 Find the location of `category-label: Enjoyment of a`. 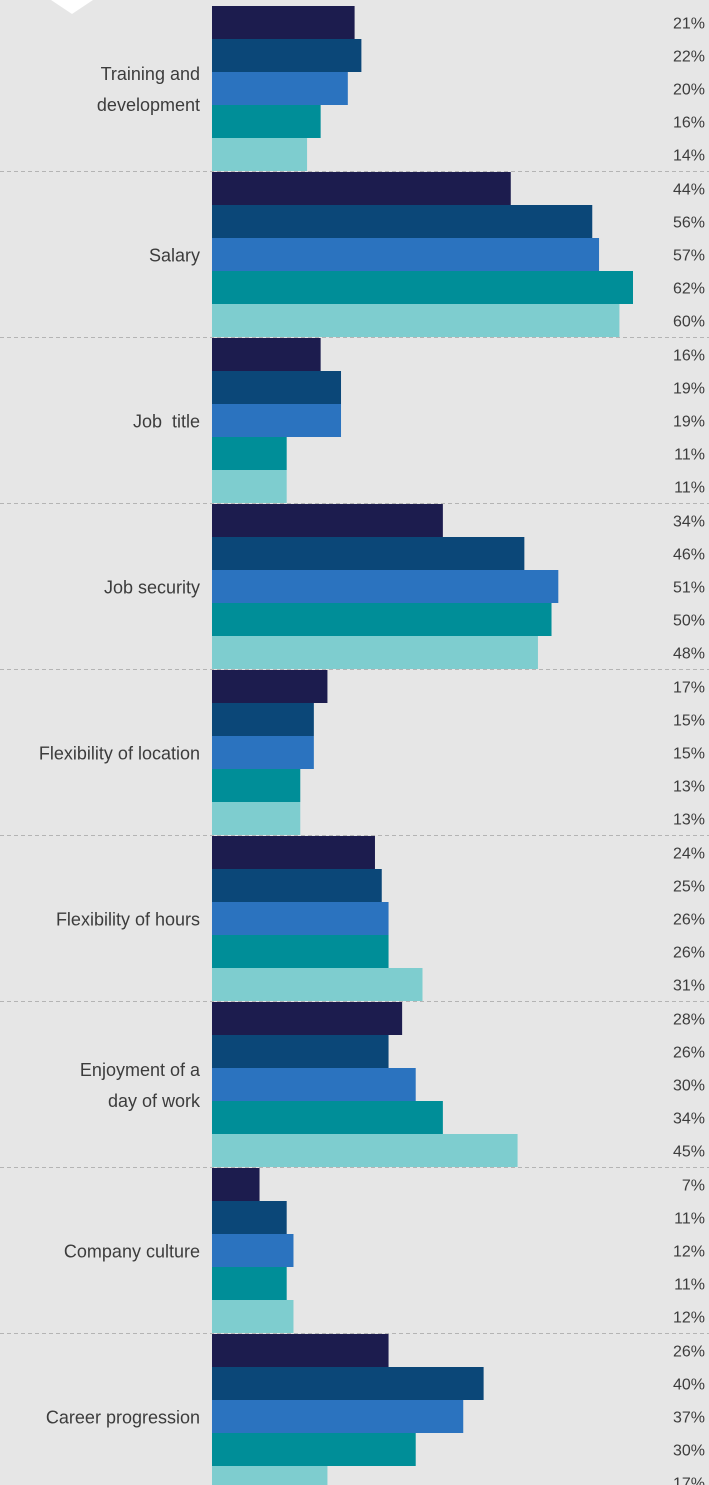

category-label: Enjoyment of a is located at coordinates (140, 1070).